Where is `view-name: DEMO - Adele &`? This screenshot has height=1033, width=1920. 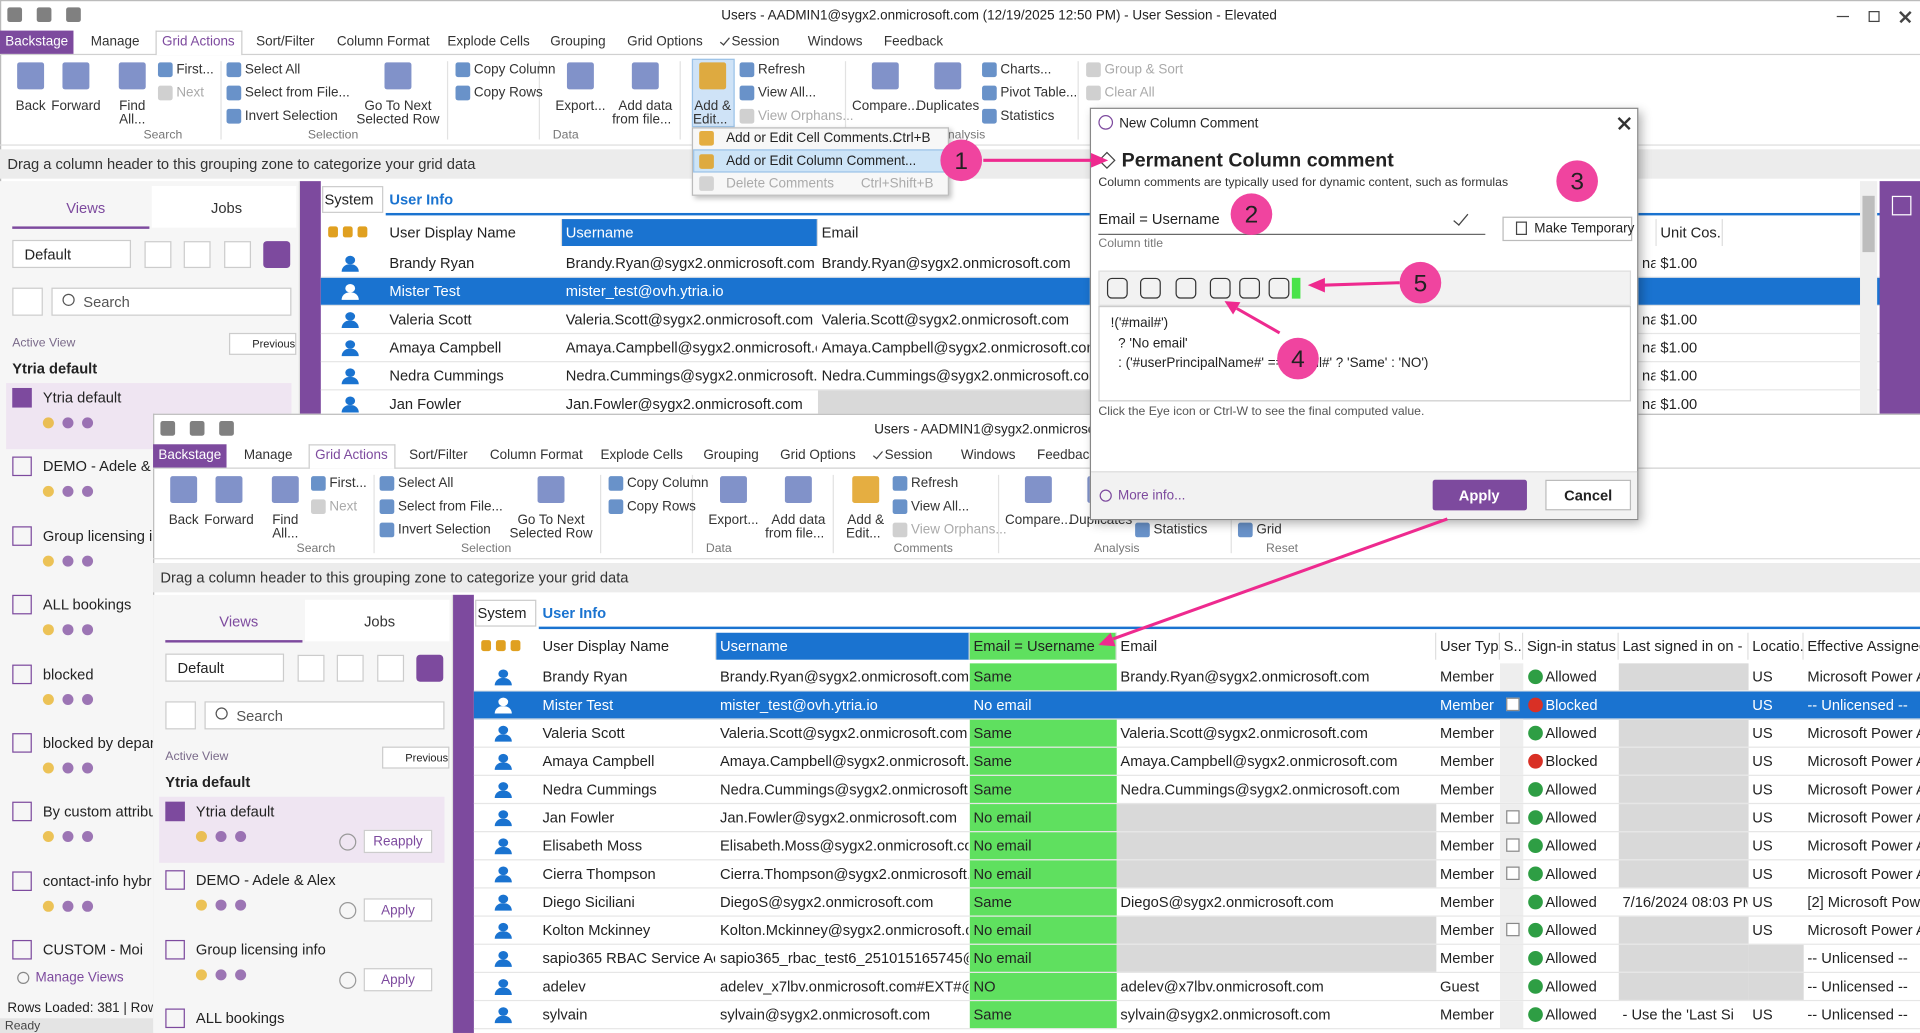 view-name: DEMO - Adele & is located at coordinates (96, 467).